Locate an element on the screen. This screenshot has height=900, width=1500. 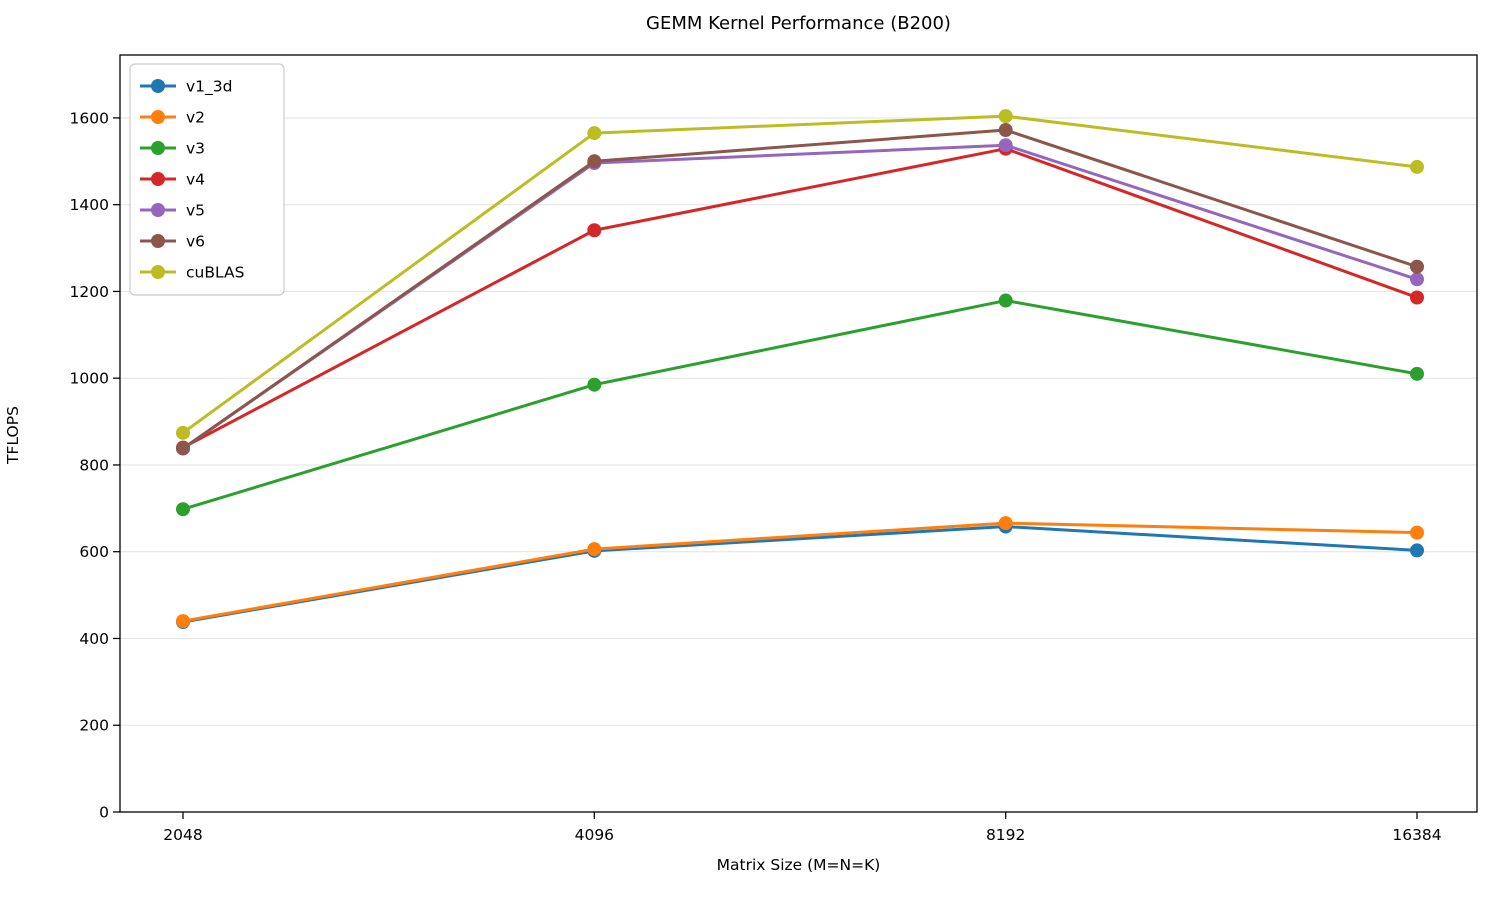
y-tick-label: 1200 is located at coordinates (89, 292).